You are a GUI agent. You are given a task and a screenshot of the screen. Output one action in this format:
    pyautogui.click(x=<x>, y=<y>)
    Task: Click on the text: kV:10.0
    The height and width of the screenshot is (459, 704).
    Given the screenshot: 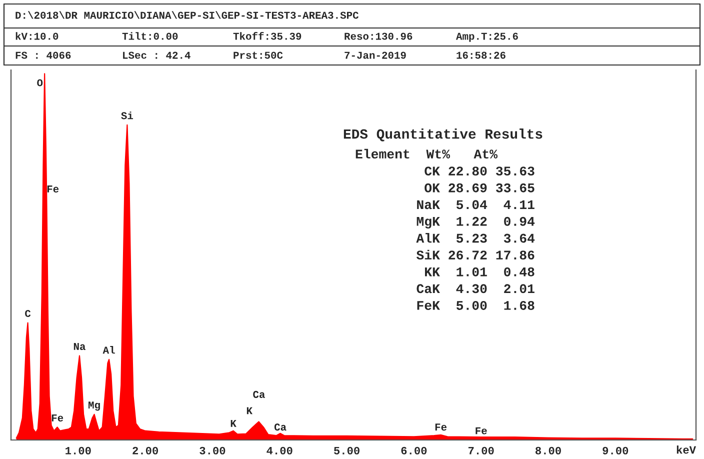 What is the action you would take?
    pyautogui.click(x=37, y=36)
    